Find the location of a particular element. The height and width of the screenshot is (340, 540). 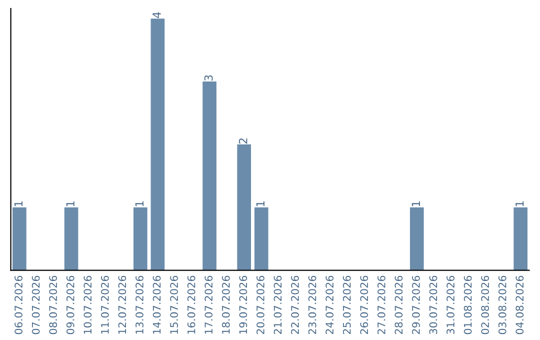

x-tick-label: 27.07.2026 is located at coordinates (381, 305).